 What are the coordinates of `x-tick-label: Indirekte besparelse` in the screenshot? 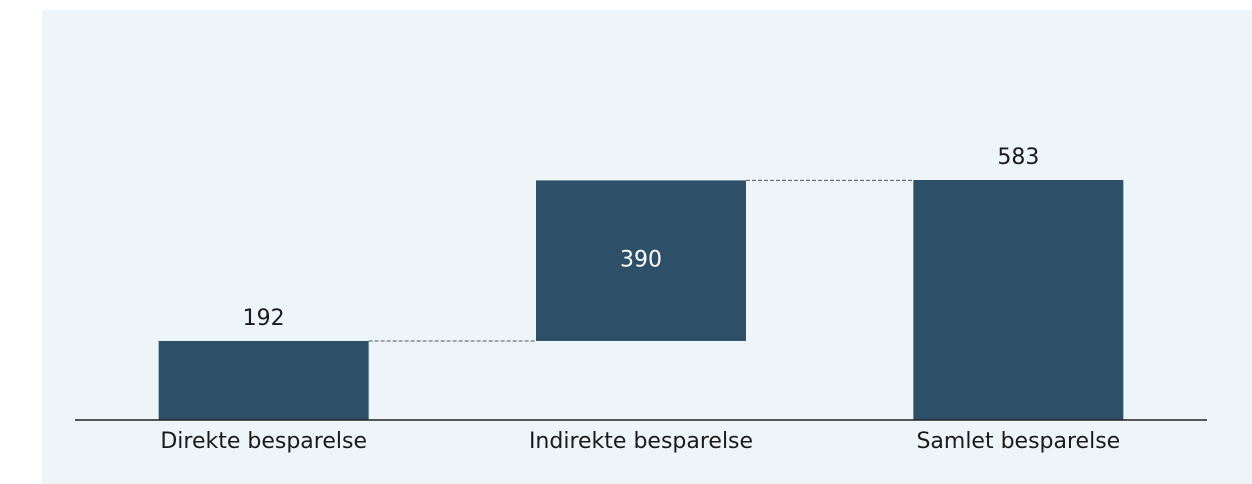 It's located at (641, 441).